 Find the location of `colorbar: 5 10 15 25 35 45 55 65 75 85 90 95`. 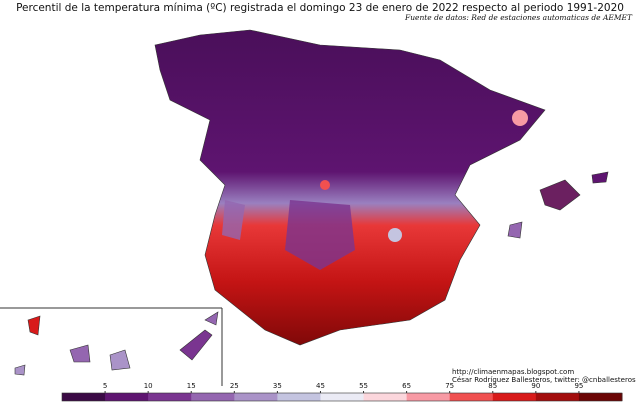

colorbar: 5 10 15 25 35 45 55 65 75 85 90 95 is located at coordinates (342, 392).